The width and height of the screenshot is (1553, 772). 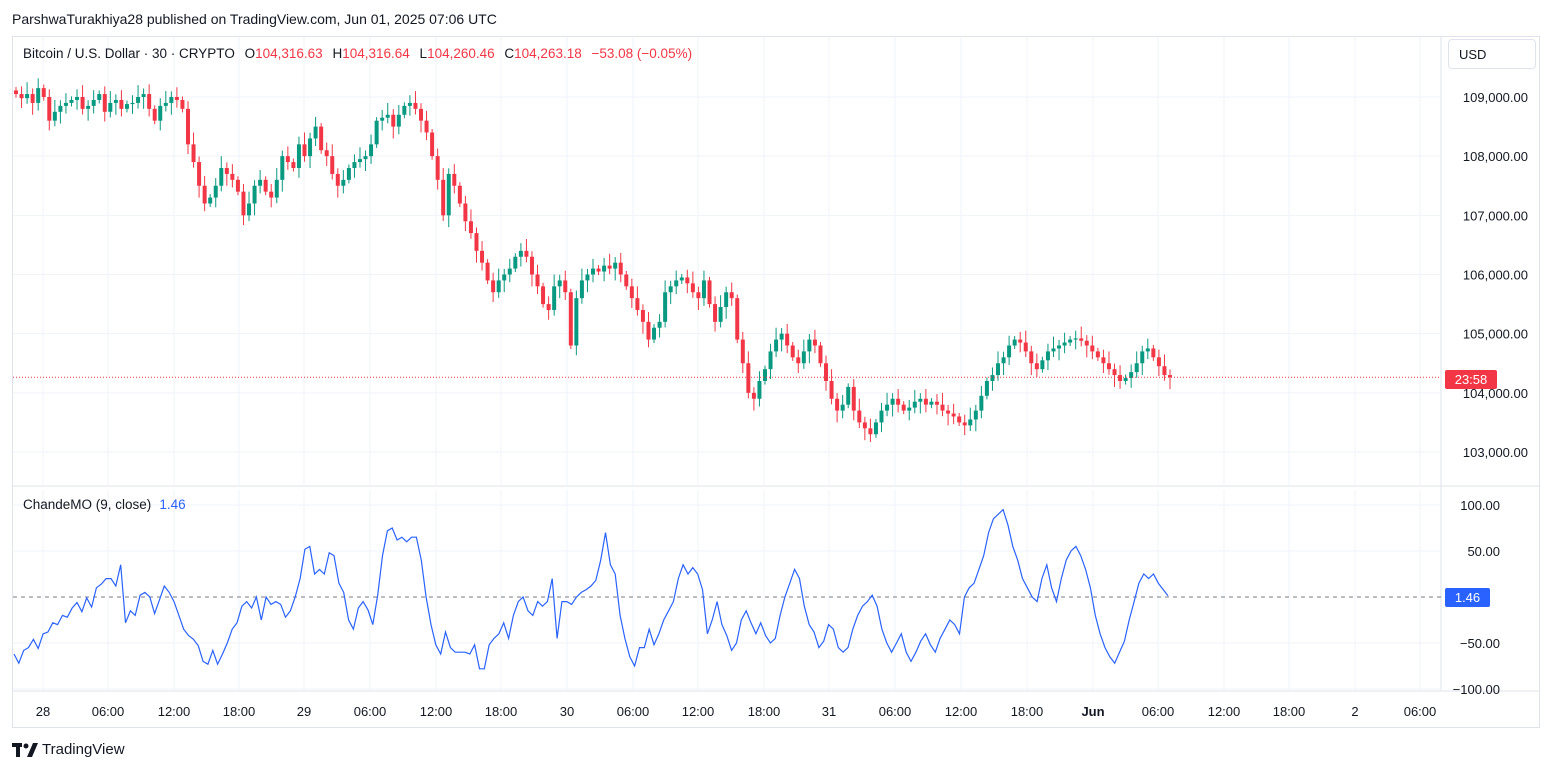 What do you see at coordinates (1492, 54) in the screenshot?
I see `currency-button: USD` at bounding box center [1492, 54].